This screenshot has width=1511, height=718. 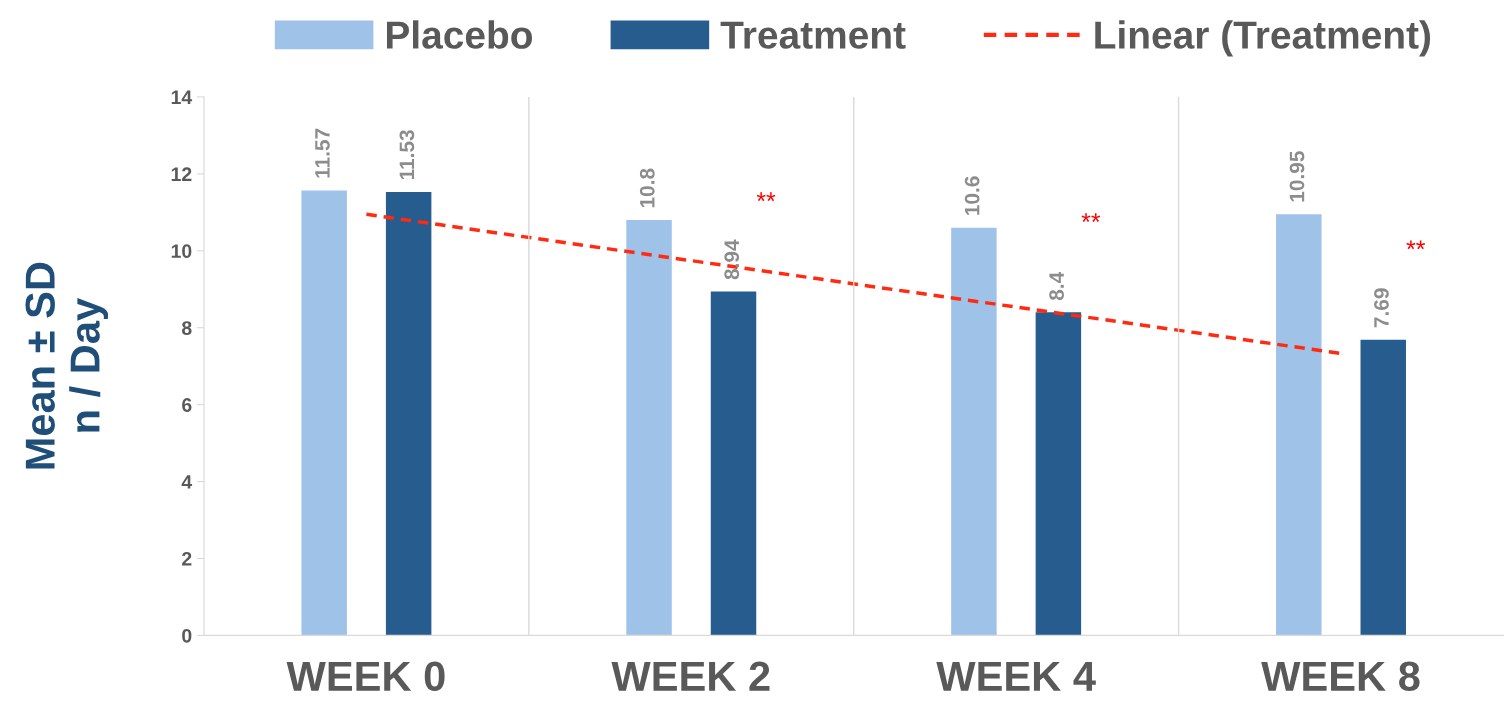 What do you see at coordinates (365, 676) in the screenshot?
I see `x-tick-label: WEEK 0` at bounding box center [365, 676].